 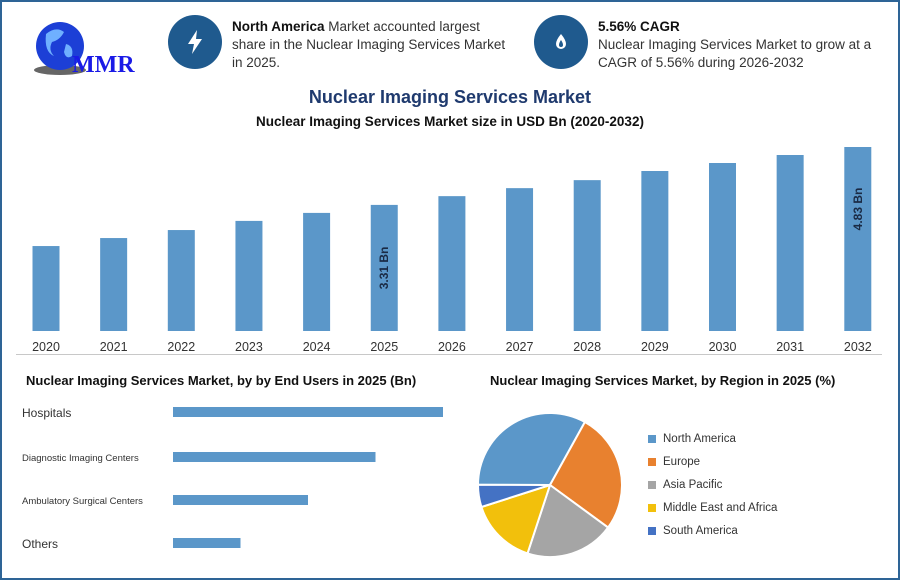 I want to click on legend-item: South America, so click(x=712, y=530).